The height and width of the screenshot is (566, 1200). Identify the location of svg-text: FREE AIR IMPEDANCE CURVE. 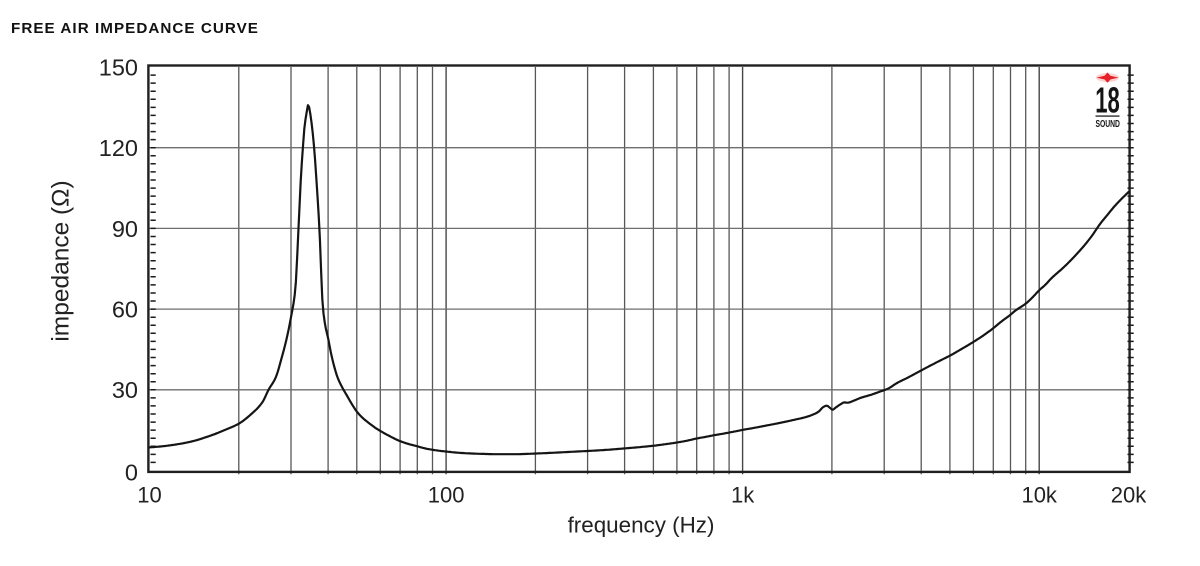
(135, 28).